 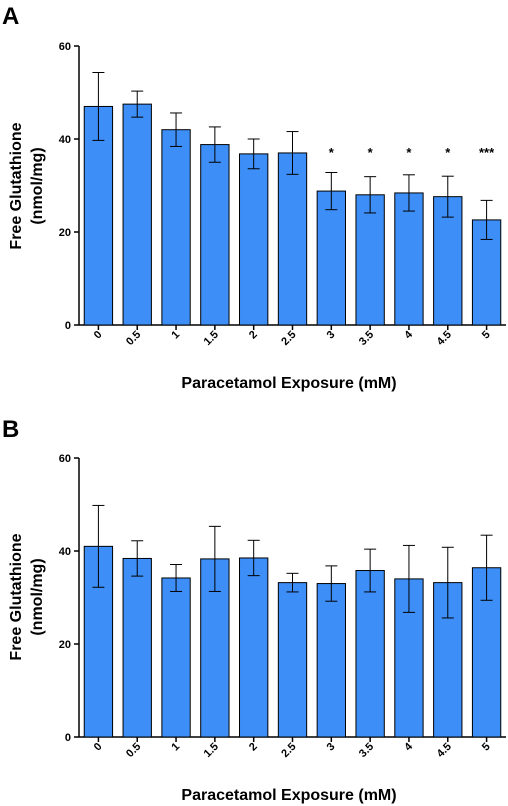 What do you see at coordinates (65, 233) in the screenshot?
I see `panel-a-ytick-label: 20` at bounding box center [65, 233].